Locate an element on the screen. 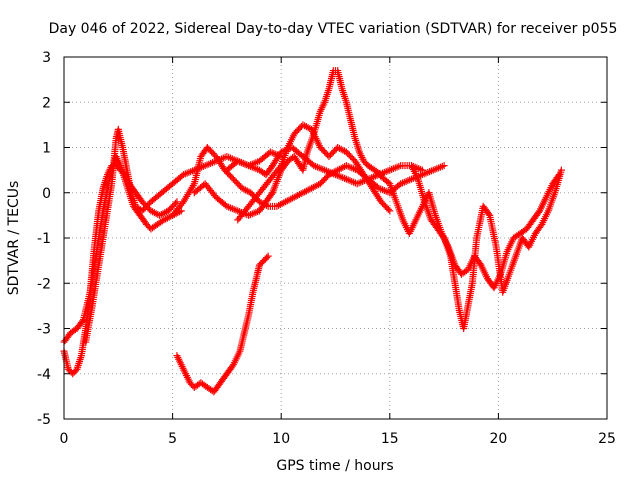 This screenshot has width=640, height=485. y-tick-label: -1 is located at coordinates (44, 239).